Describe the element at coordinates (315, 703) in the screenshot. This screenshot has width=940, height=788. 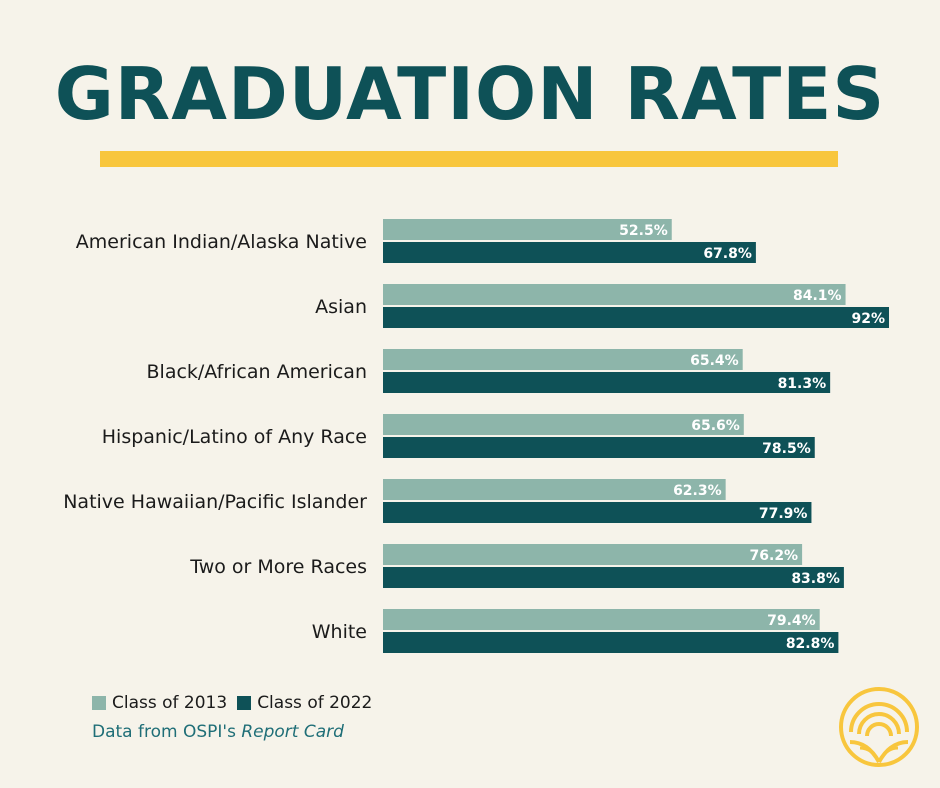
I see `legend-label-2022: Class of 2022` at that location.